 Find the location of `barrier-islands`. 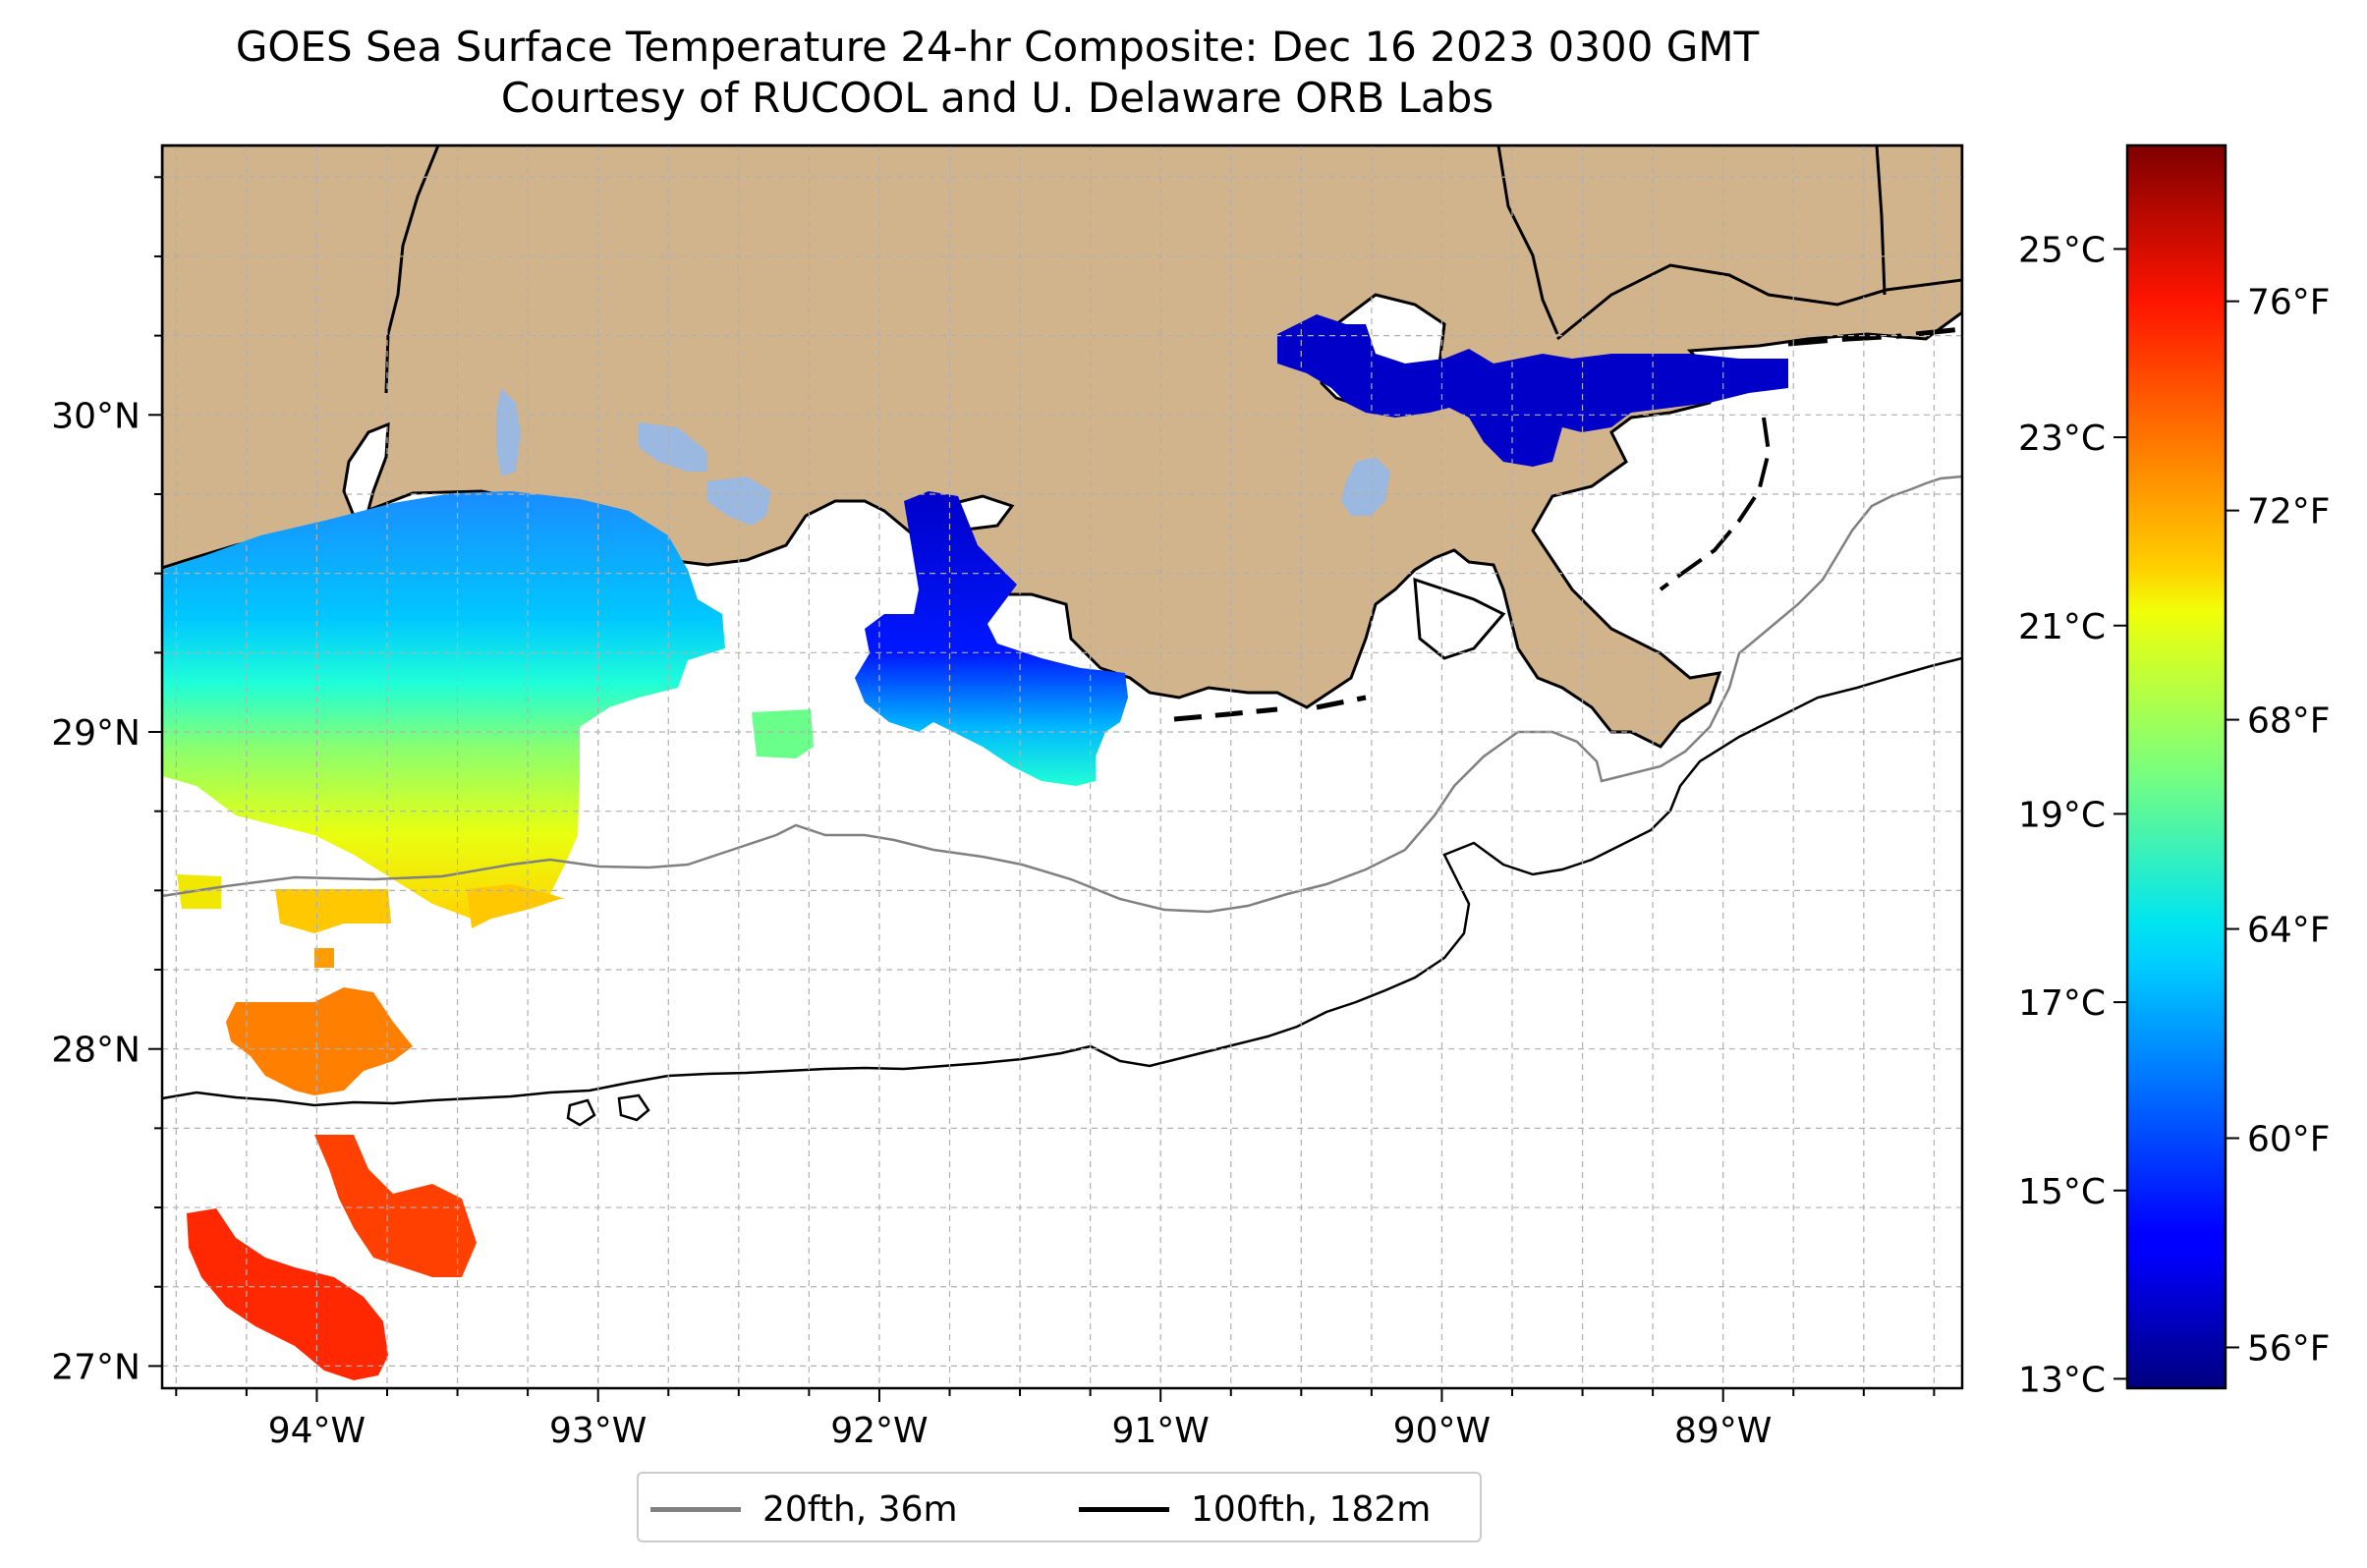

barrier-islands is located at coordinates (1270, 708).